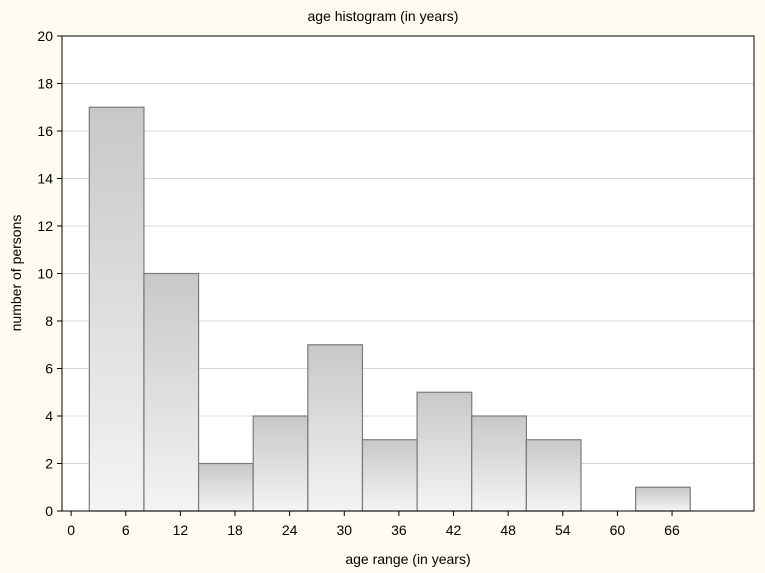  What do you see at coordinates (508, 530) in the screenshot?
I see `x-tick-label: 48` at bounding box center [508, 530].